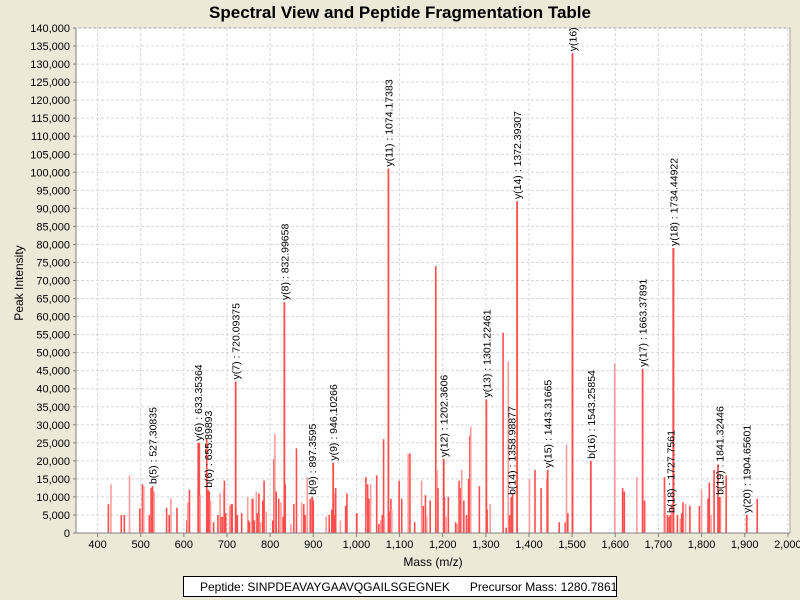 This screenshot has width=800, height=600. What do you see at coordinates (50, 65) in the screenshot?
I see `y-tick-label: 130,000` at bounding box center [50, 65].